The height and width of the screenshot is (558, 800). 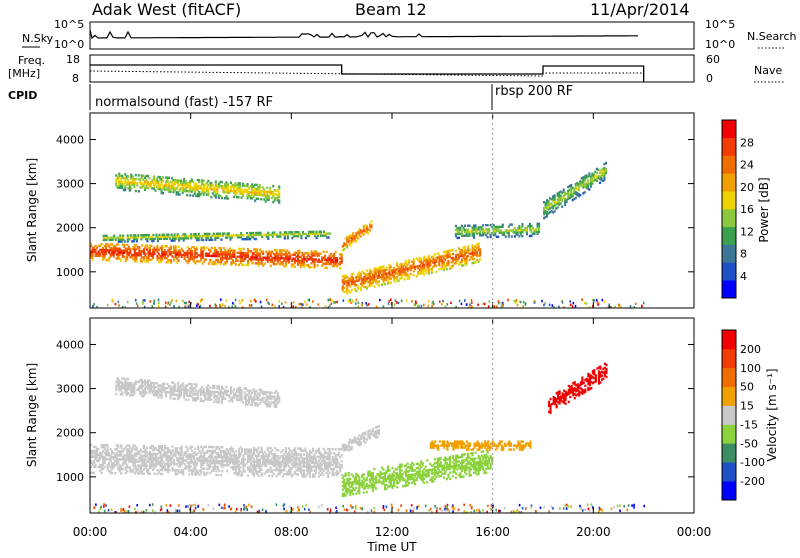 What do you see at coordinates (772, 36) in the screenshot?
I see `nsearch-label: N.Search` at bounding box center [772, 36].